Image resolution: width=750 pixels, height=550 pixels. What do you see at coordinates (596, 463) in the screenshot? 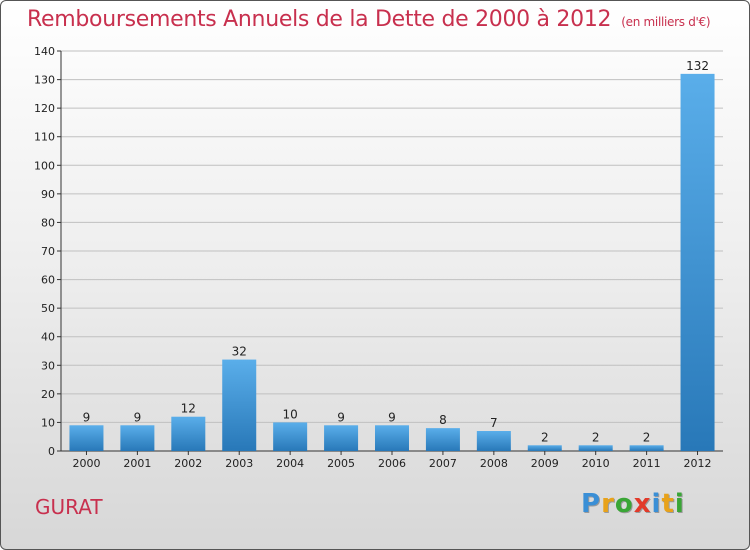
I see `x-tick-label: 2010` at bounding box center [596, 463].